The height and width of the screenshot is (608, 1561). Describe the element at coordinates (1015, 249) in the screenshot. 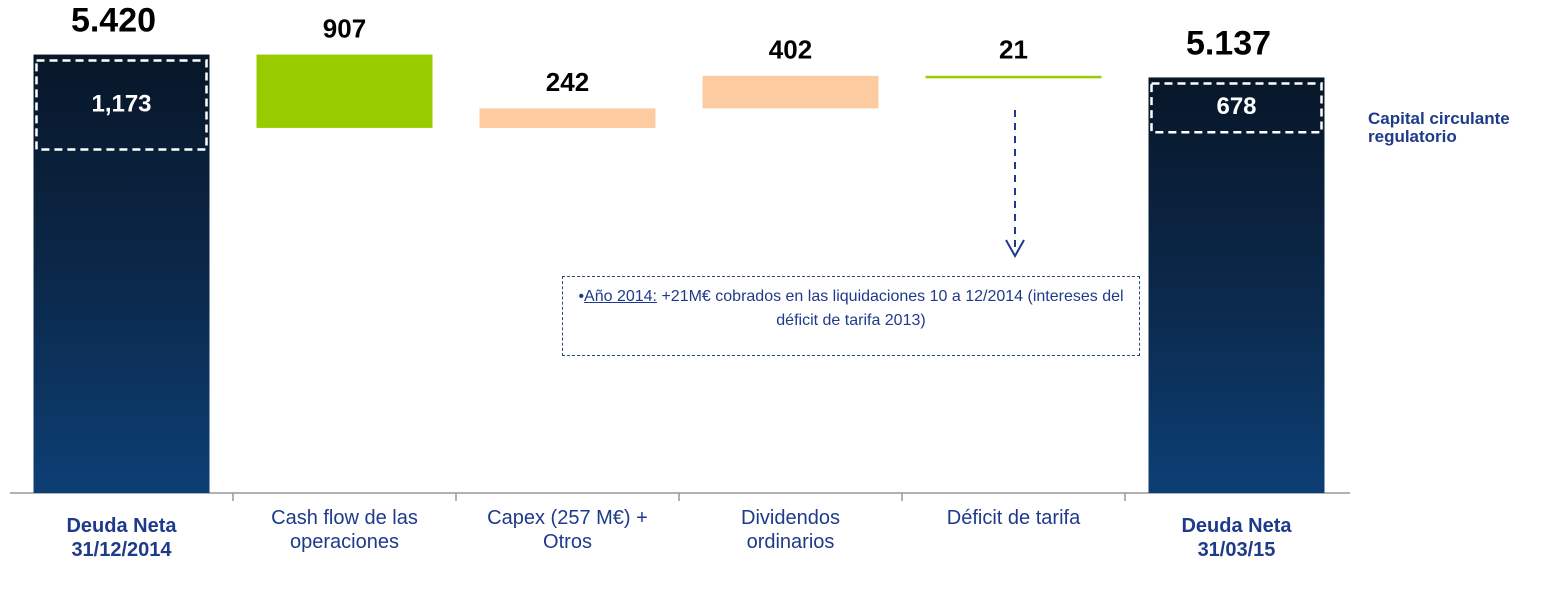

I see `arrow-head` at that location.